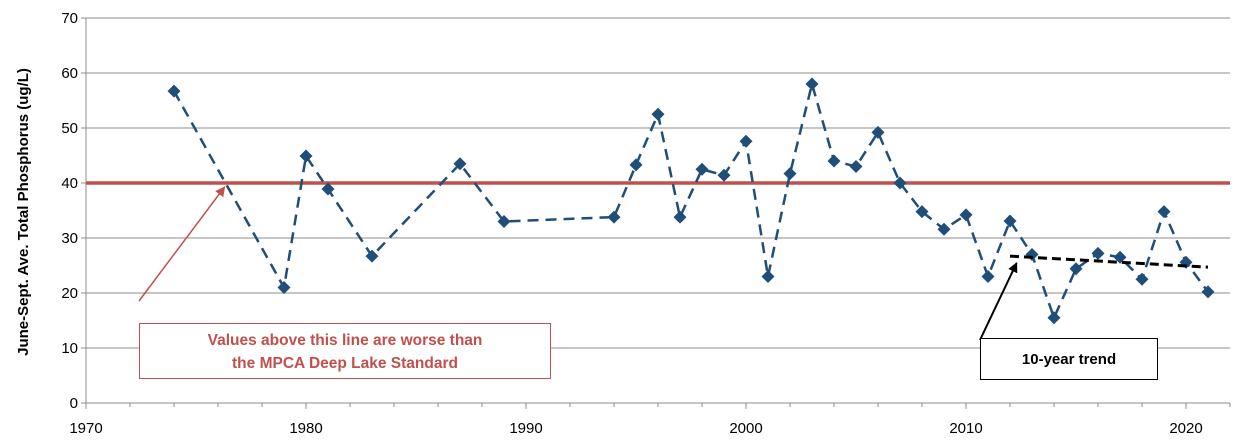 This screenshot has height=448, width=1259. Describe the element at coordinates (305, 428) in the screenshot. I see `x-tick-label: 1980` at that location.